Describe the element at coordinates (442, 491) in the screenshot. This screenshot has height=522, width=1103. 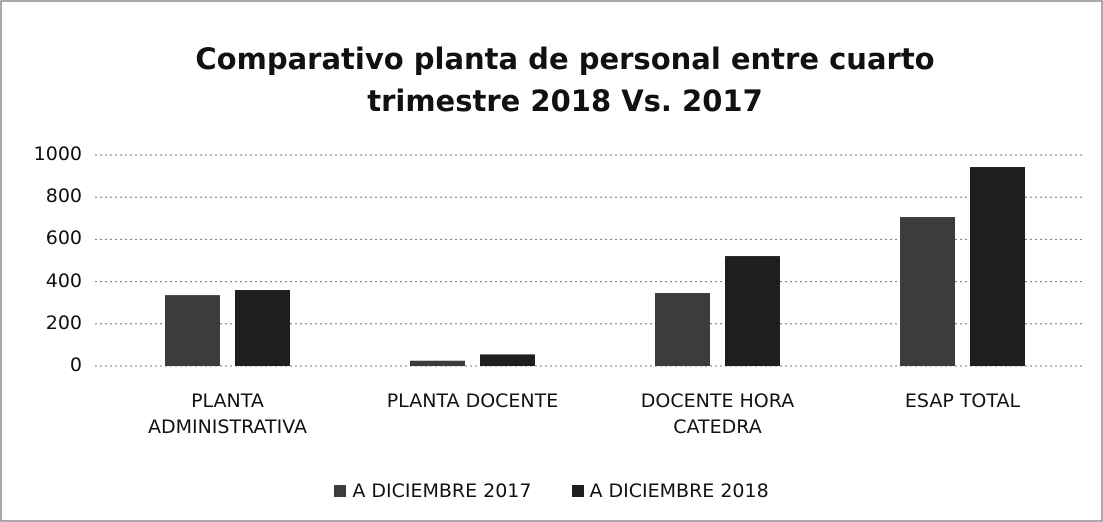
I see `legend-label: A DICIEMBRE 2017` at that location.